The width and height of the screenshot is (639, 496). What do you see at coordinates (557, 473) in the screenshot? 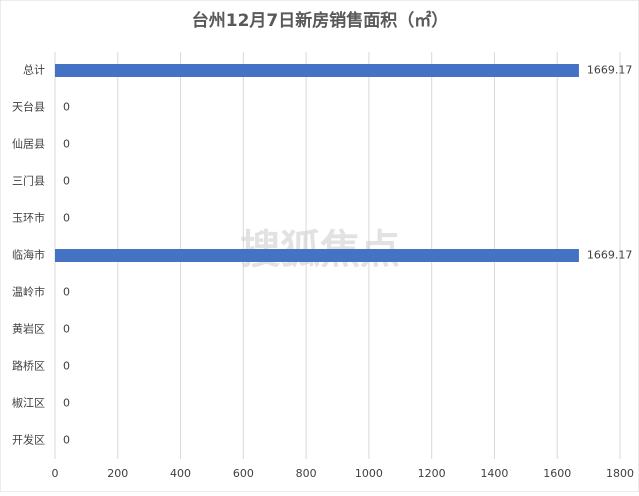
I see `x-tick-label: 1600` at bounding box center [557, 473].